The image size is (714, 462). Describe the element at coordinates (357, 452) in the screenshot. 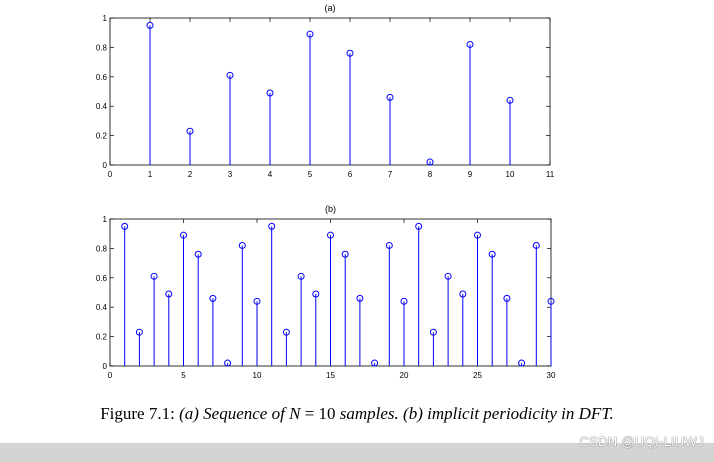

I see `bottom-bar` at that location.